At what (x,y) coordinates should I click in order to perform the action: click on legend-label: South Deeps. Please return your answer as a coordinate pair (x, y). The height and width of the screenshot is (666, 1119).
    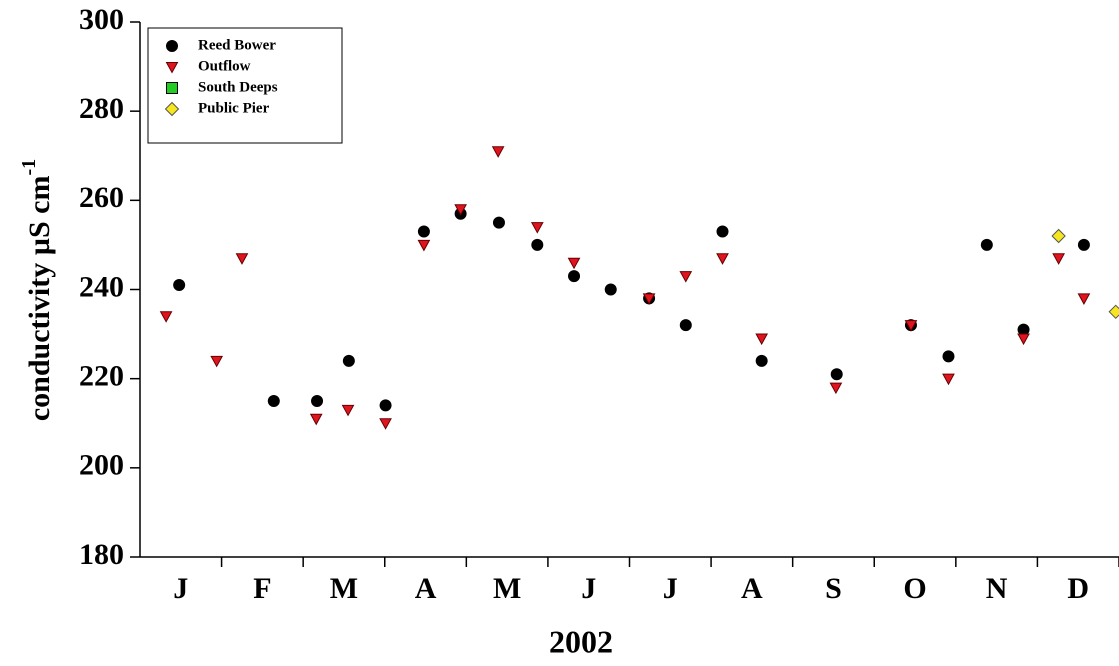
    Looking at the image, I should click on (238, 87).